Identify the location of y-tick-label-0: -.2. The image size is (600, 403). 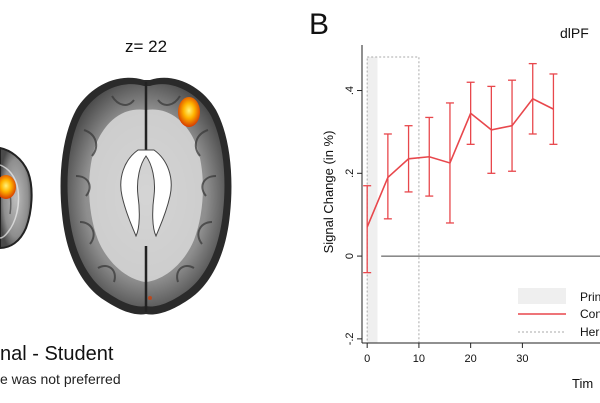
(350, 338).